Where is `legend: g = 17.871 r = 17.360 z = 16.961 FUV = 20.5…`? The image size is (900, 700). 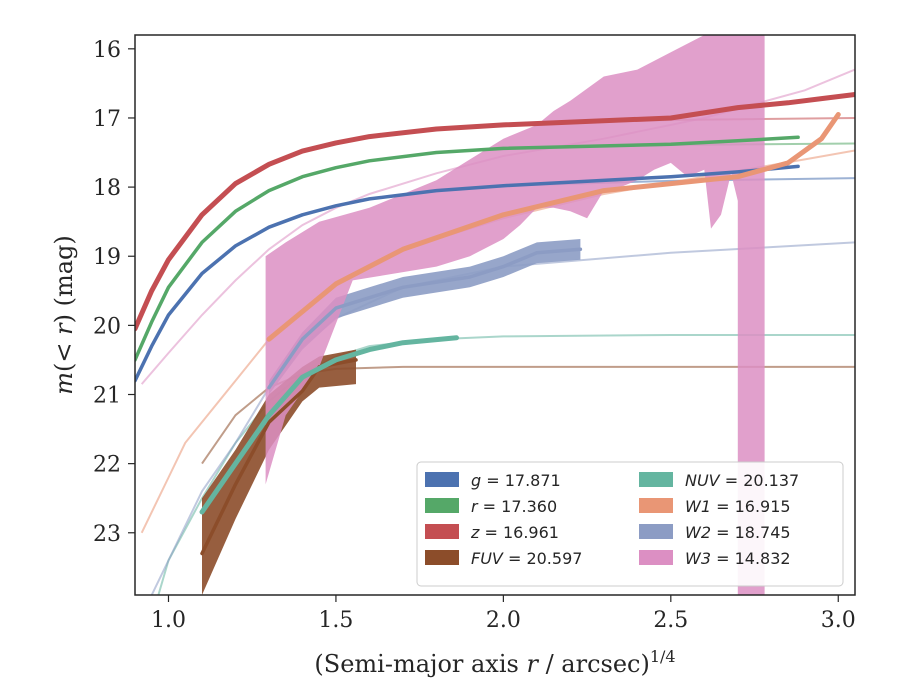 legend: g = 17.871 r = 17.360 z = 16.961 FUV = 20.5… is located at coordinates (630, 524).